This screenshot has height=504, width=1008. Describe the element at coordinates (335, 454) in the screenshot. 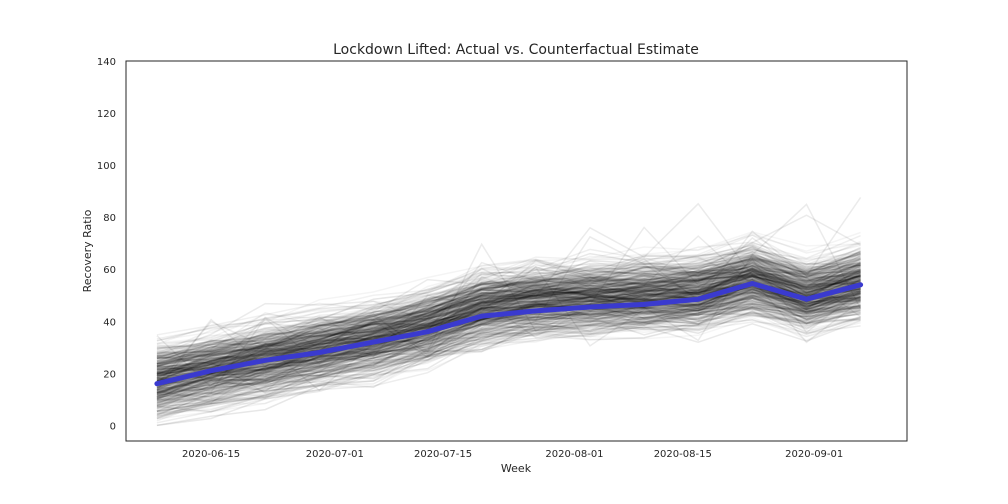

I see `x-tick-label: 2020-07-01` at that location.